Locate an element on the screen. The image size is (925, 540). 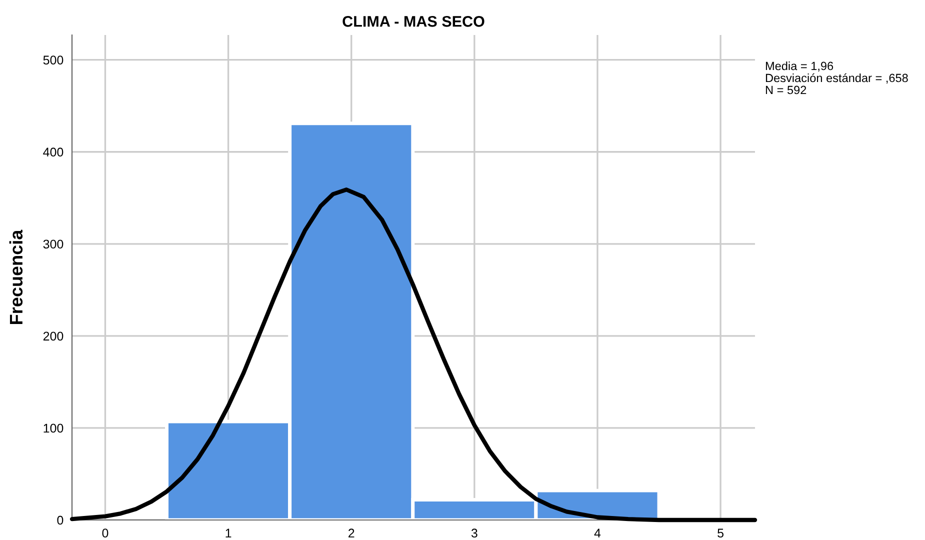
y-tick-label: 100 is located at coordinates (54, 428).